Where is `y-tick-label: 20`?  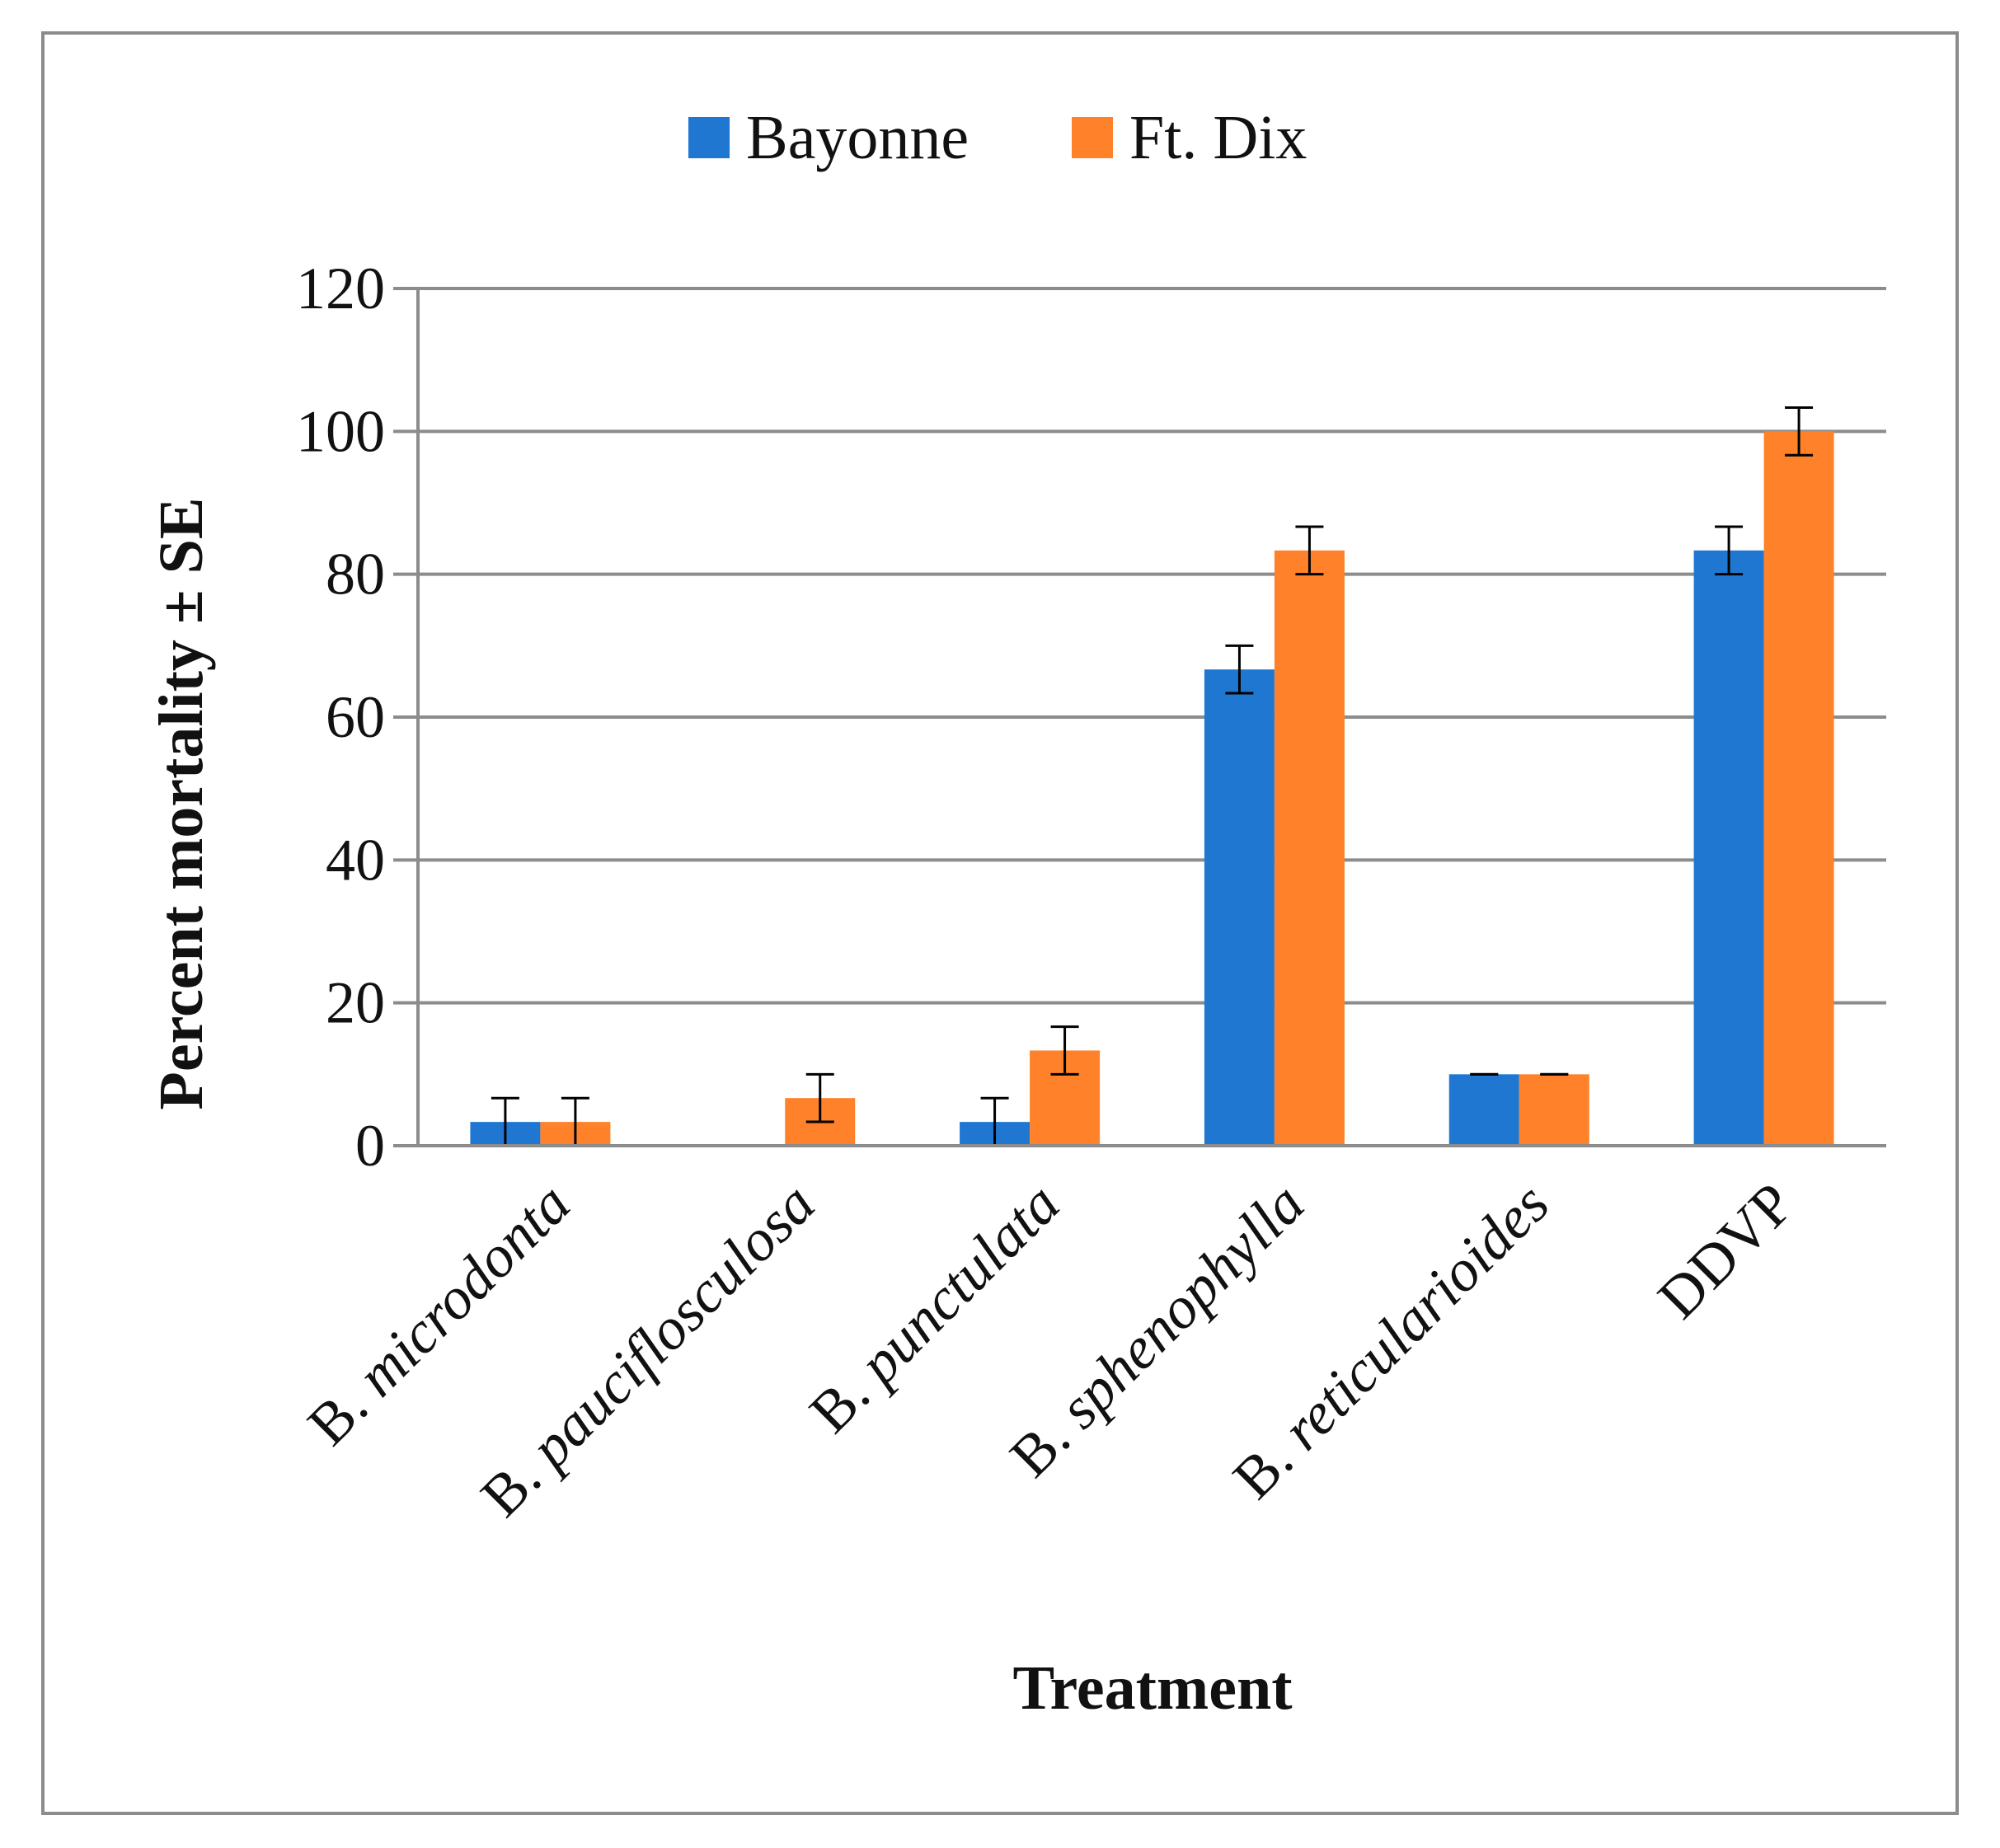 y-tick-label: 20 is located at coordinates (356, 1003).